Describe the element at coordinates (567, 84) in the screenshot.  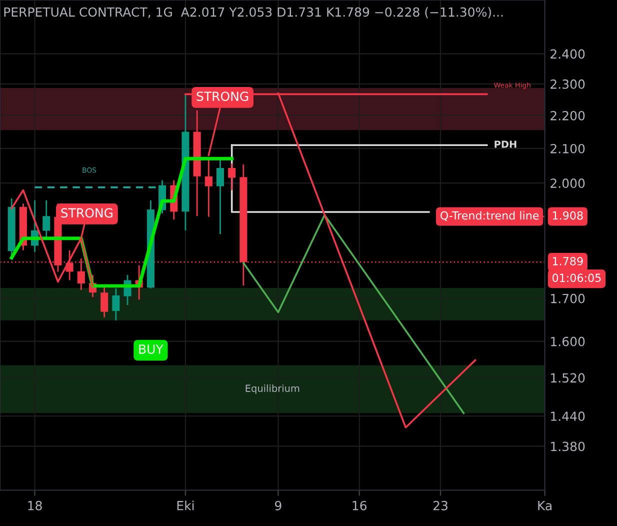
I see `y-tick-label: 2.300` at that location.